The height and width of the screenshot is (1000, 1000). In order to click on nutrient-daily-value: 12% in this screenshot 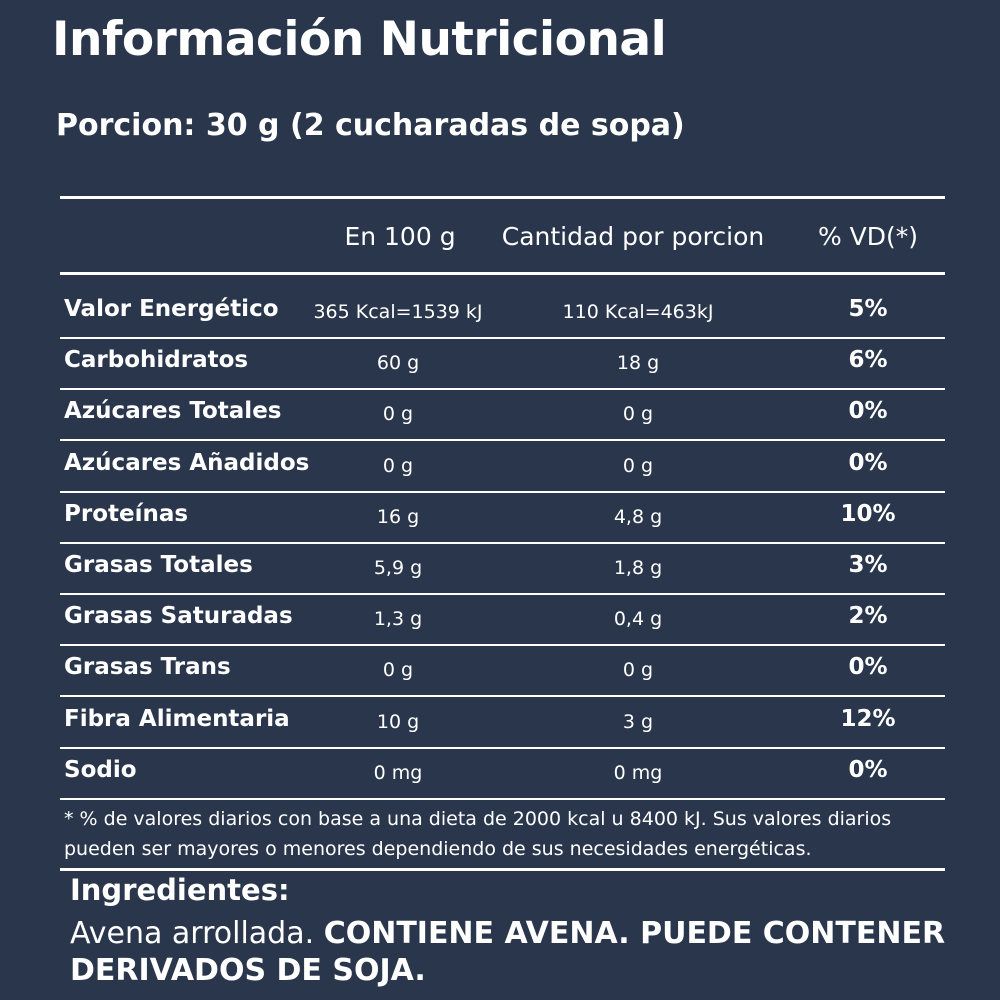, I will do `click(868, 718)`.